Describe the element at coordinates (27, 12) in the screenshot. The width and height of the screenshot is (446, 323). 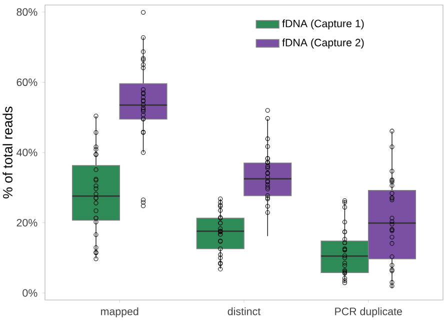
I see `y-tick-label: 80%` at that location.